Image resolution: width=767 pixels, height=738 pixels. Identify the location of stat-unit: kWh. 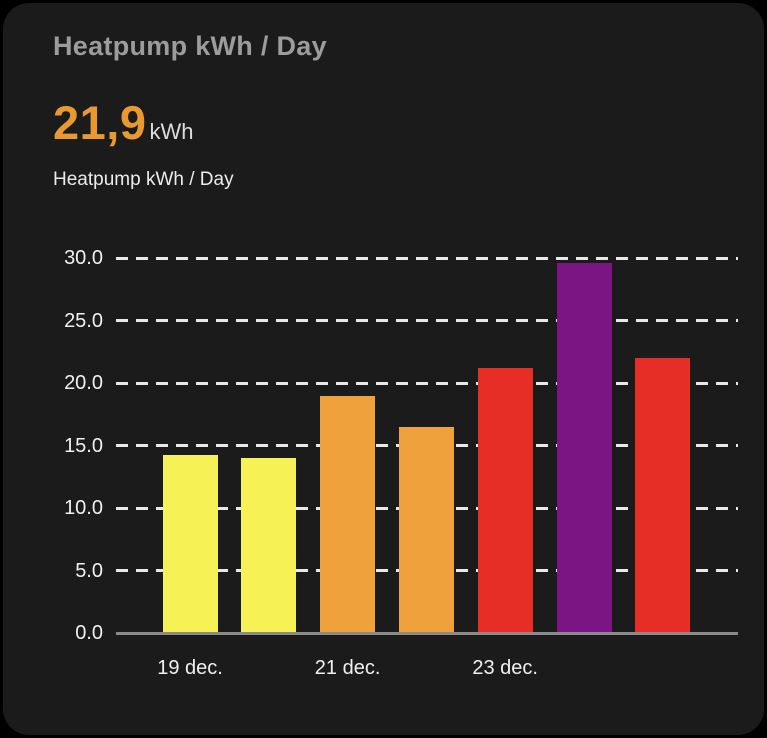
(171, 131).